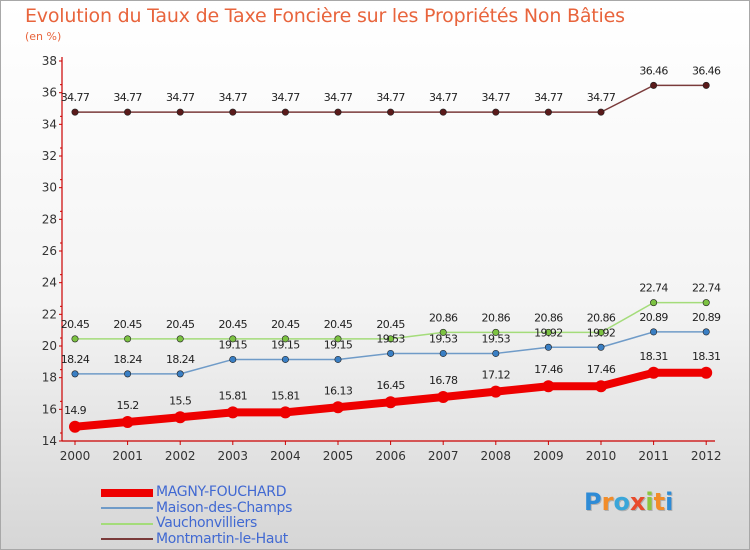  Describe the element at coordinates (706, 456) in the screenshot. I see `x-tick-label: 2012` at that location.